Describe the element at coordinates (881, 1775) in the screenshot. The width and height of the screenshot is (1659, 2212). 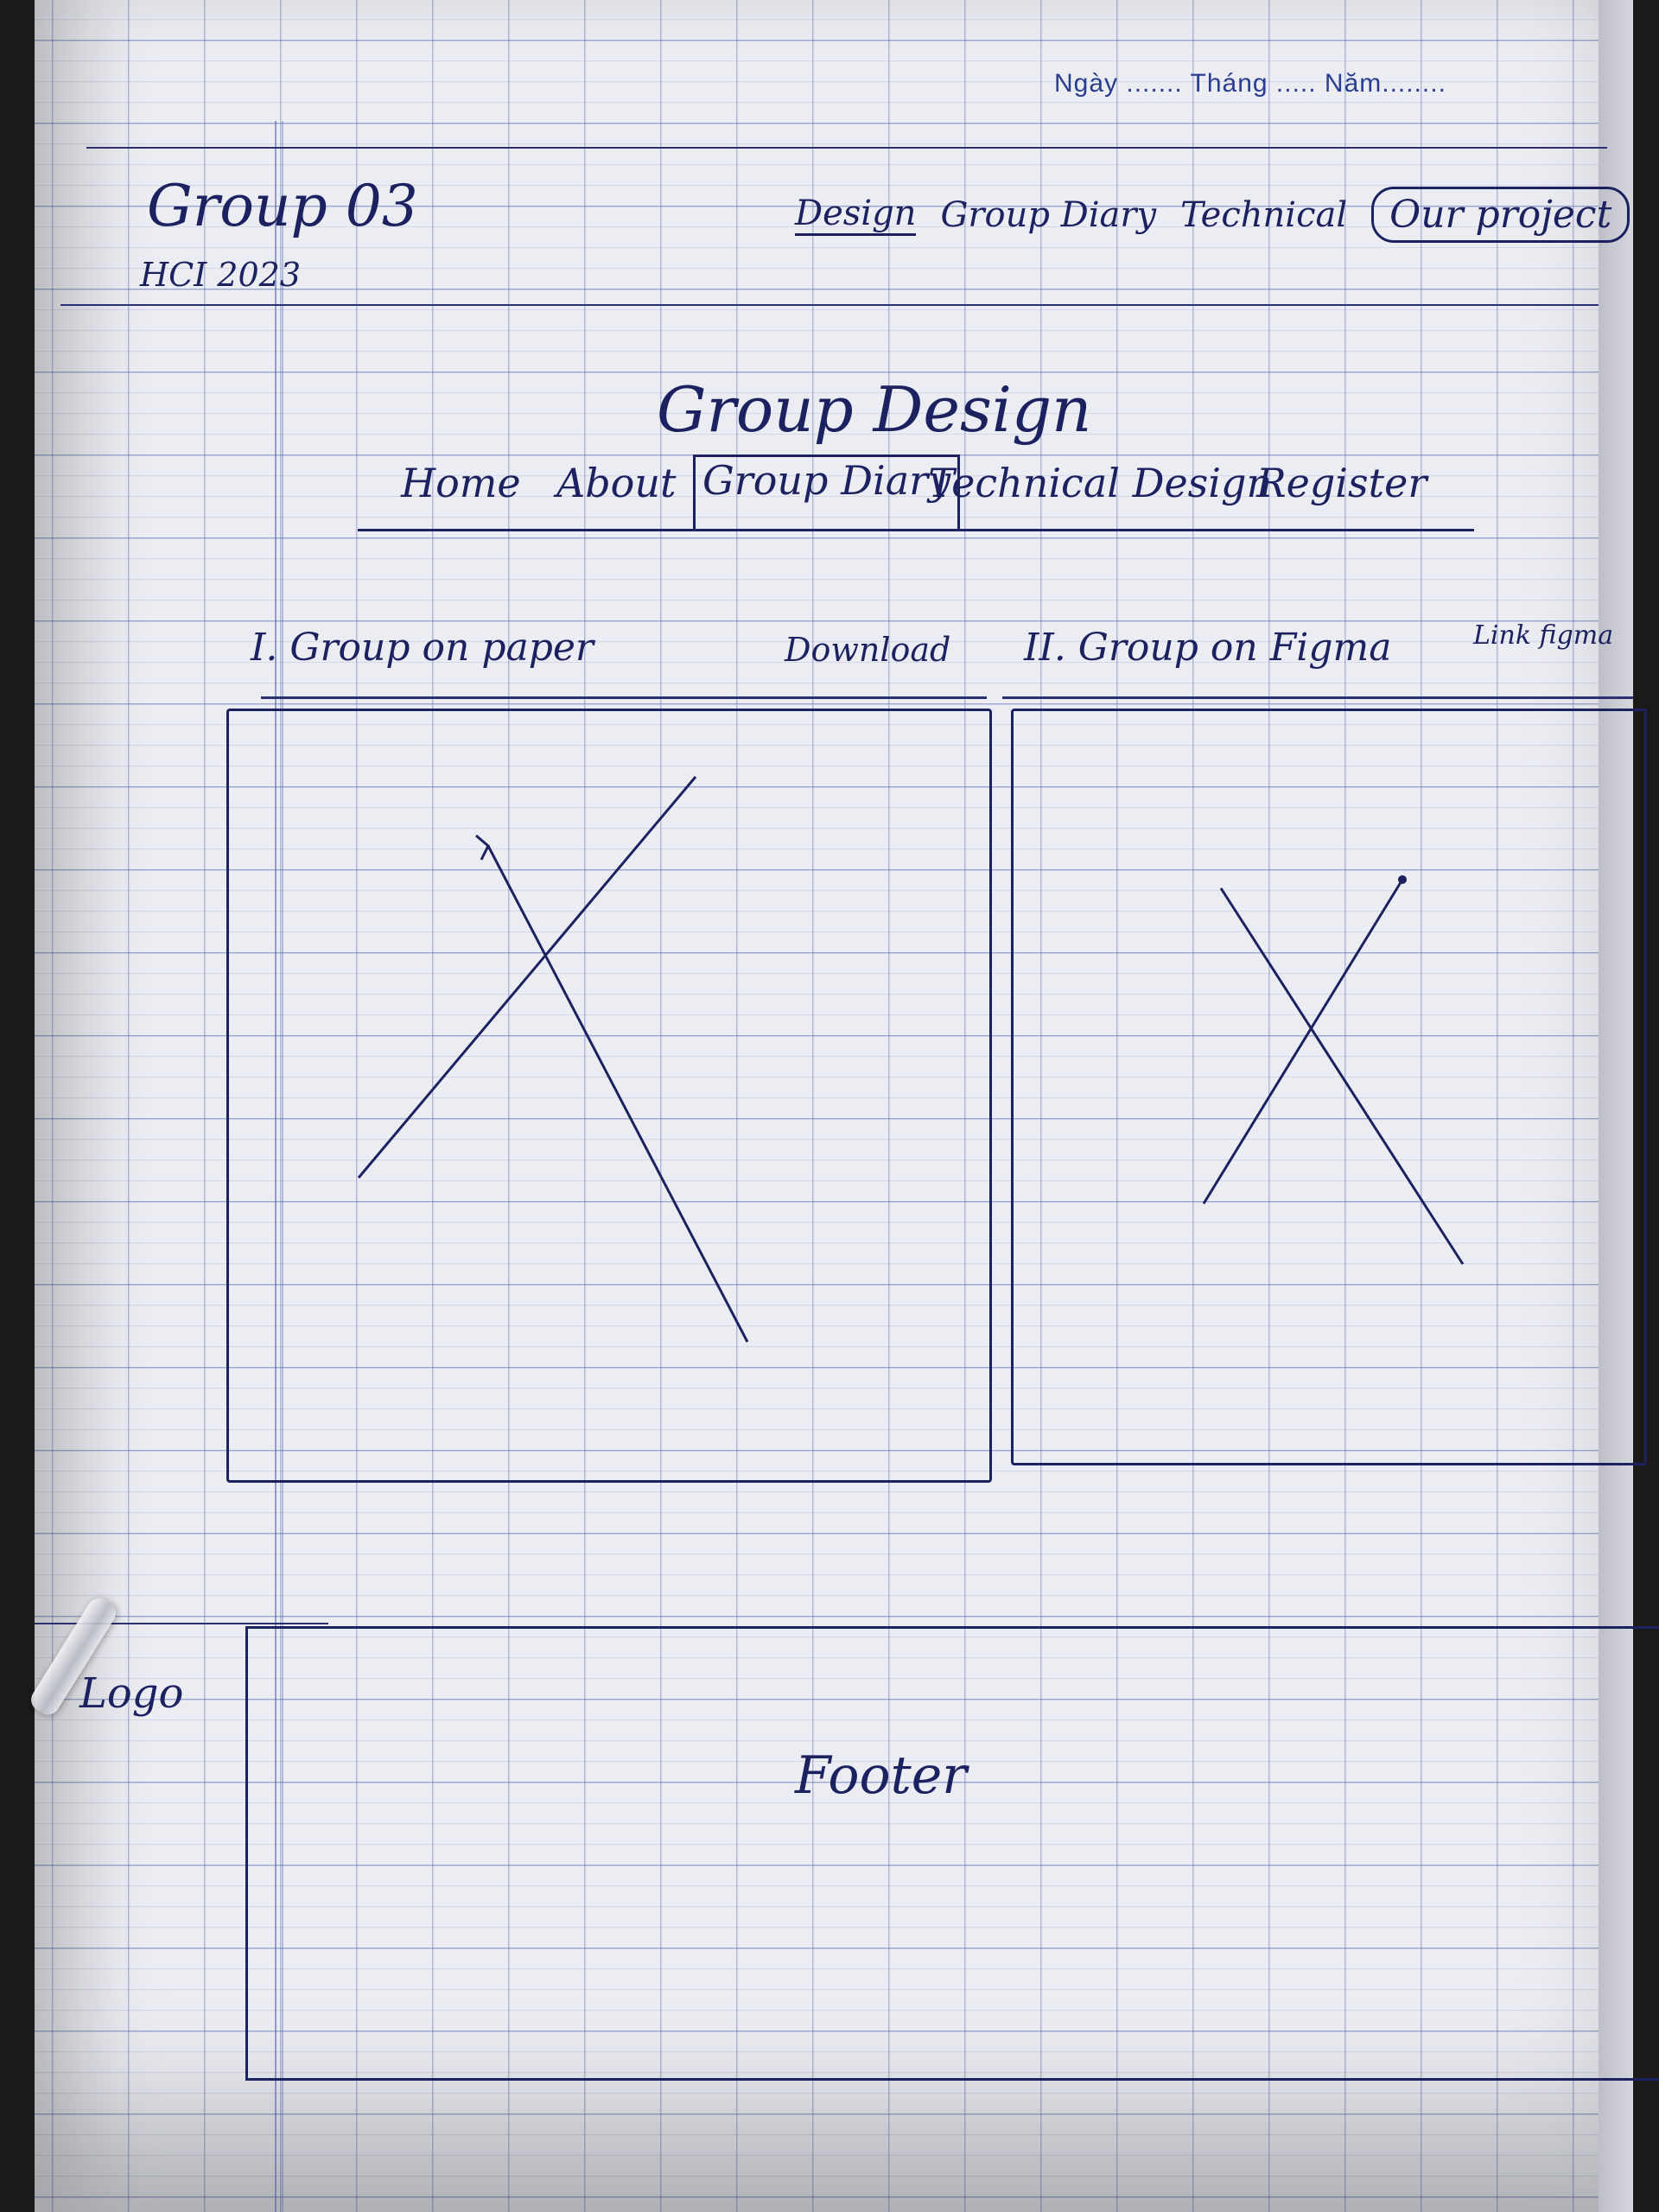
I see `footer-label: Footer` at that location.